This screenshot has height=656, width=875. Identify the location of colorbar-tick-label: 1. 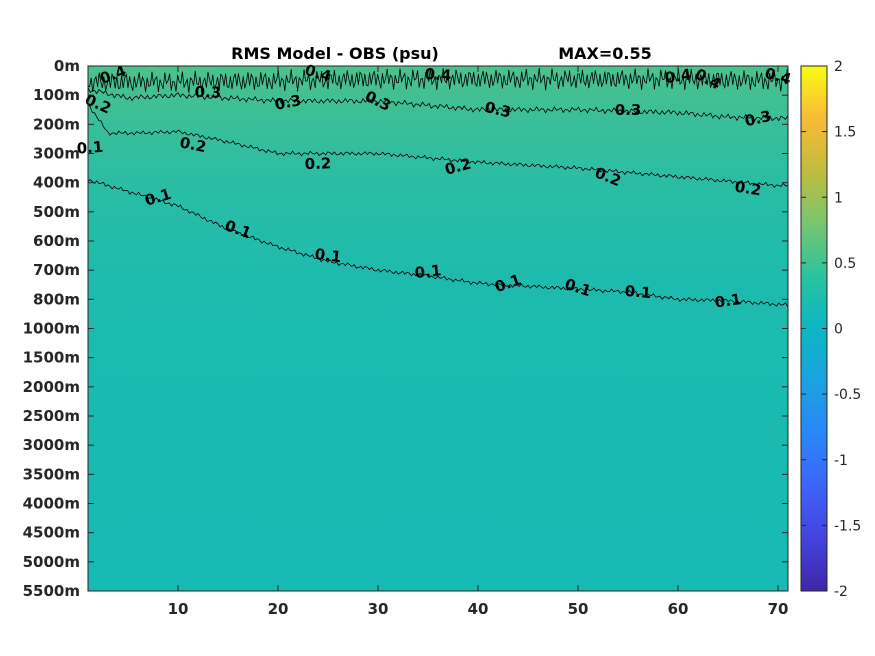
(838, 198).